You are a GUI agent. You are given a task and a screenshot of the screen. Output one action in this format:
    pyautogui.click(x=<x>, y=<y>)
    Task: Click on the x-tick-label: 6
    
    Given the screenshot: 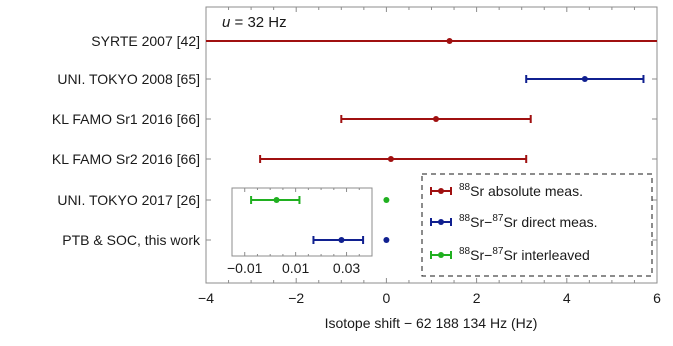 What is the action you would take?
    pyautogui.click(x=657, y=298)
    